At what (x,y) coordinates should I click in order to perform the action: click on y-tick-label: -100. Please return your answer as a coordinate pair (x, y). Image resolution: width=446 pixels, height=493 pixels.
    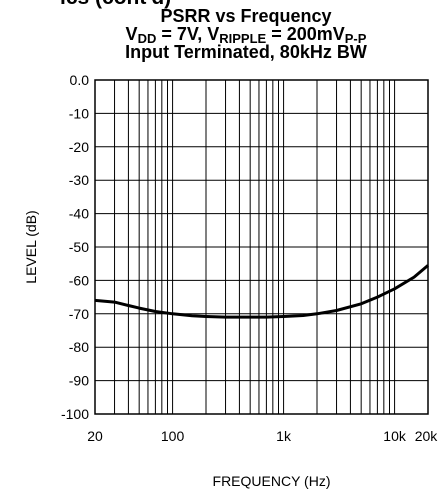
    Looking at the image, I should click on (75, 414).